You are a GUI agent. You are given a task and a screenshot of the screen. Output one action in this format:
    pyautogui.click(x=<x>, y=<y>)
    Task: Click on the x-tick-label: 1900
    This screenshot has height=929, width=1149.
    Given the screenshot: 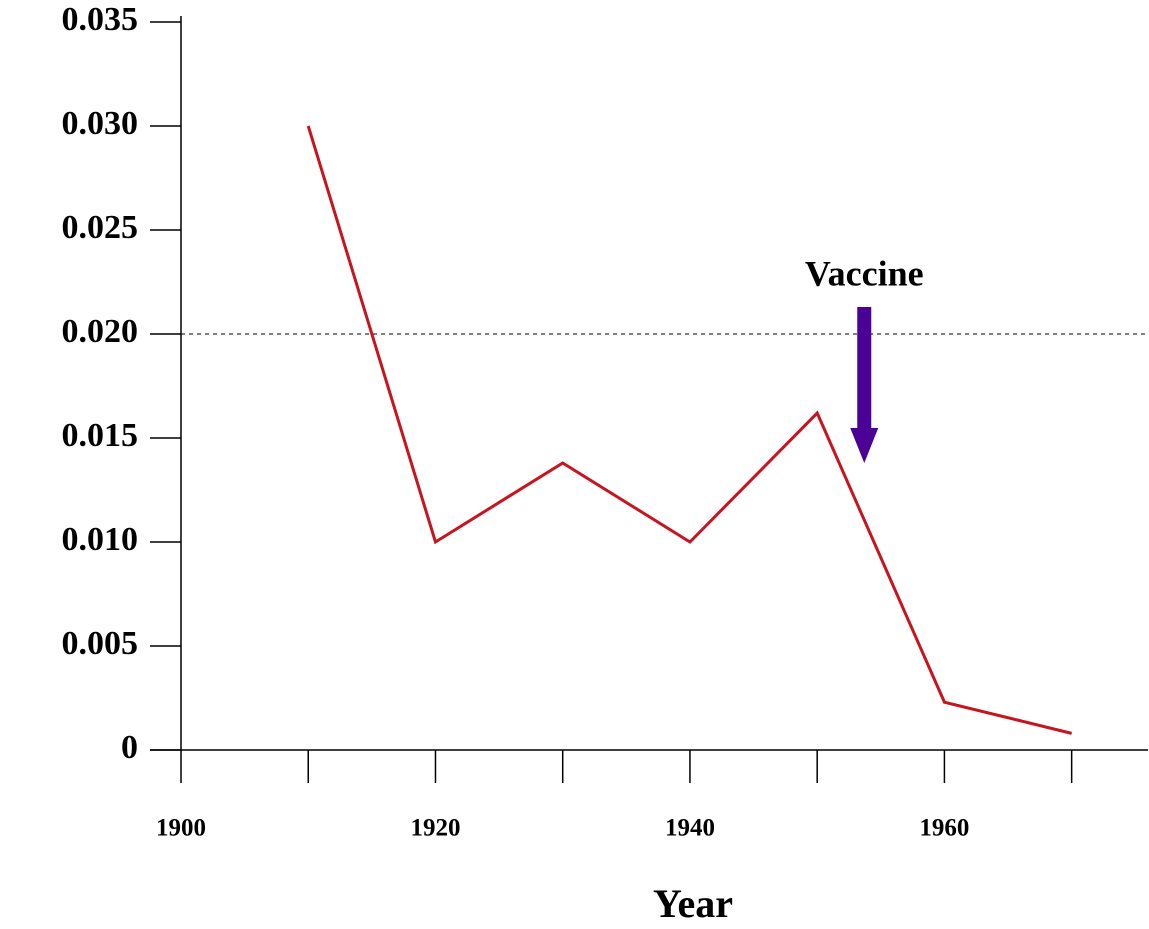 What is the action you would take?
    pyautogui.click(x=181, y=828)
    